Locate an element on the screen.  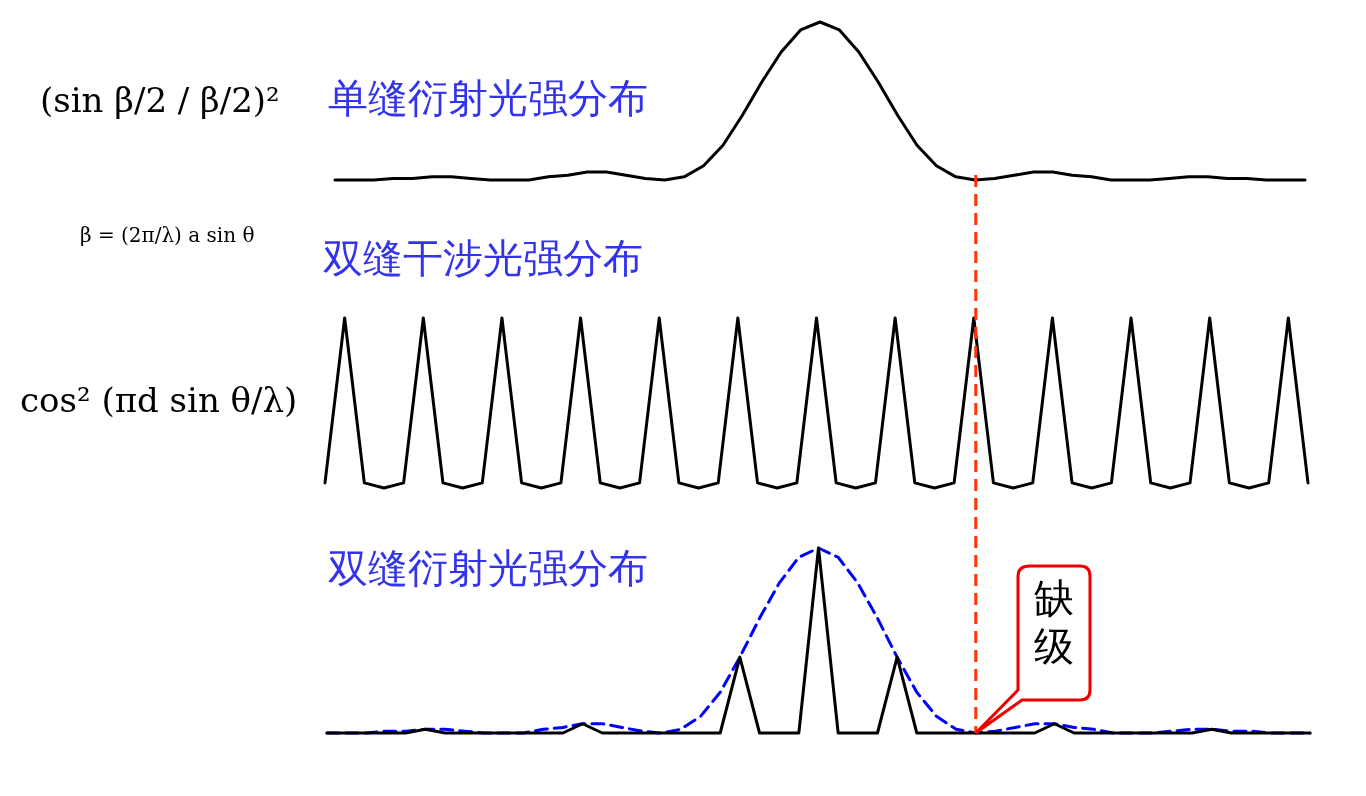
text: (sin β/2 / β/2)² is located at coordinates (160, 100).